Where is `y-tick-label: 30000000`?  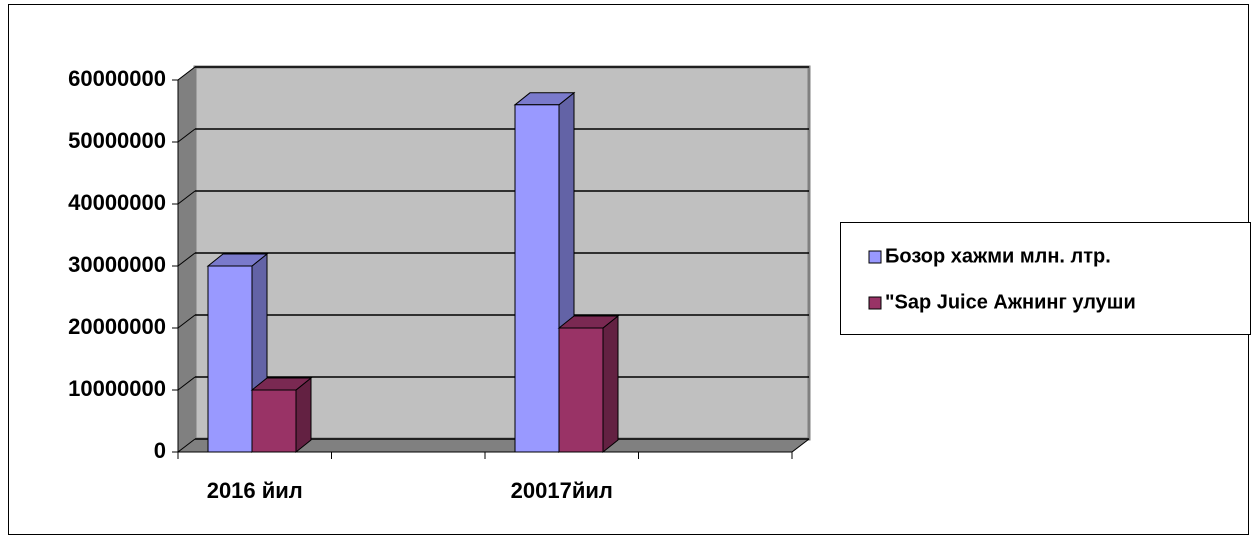
y-tick-label: 30000000 is located at coordinates (117, 264).